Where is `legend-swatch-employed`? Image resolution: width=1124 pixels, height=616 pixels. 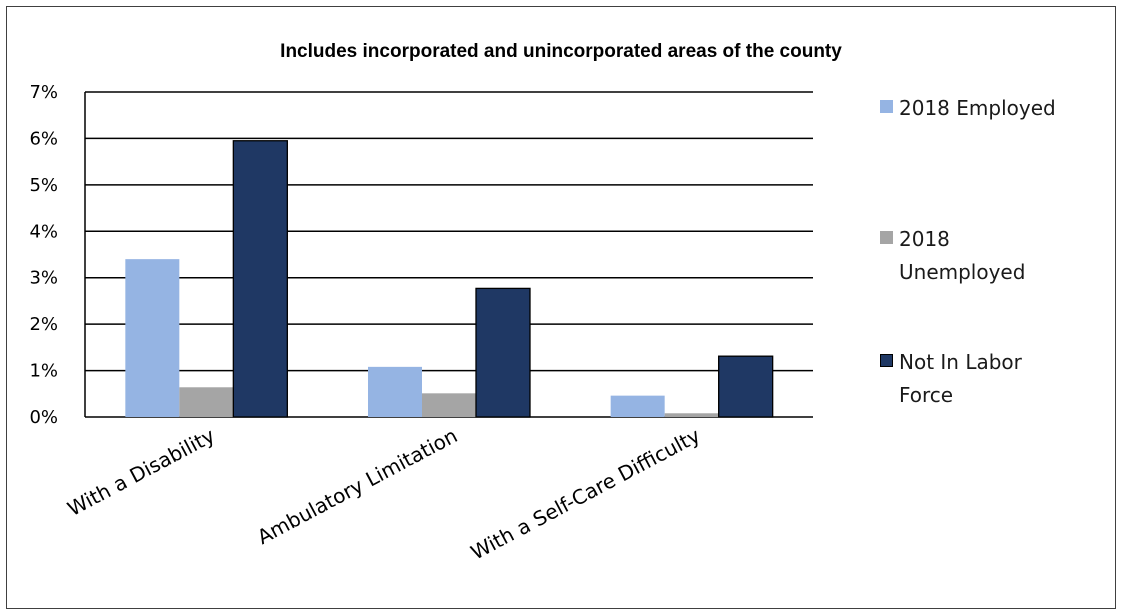
legend-swatch-employed is located at coordinates (886, 106).